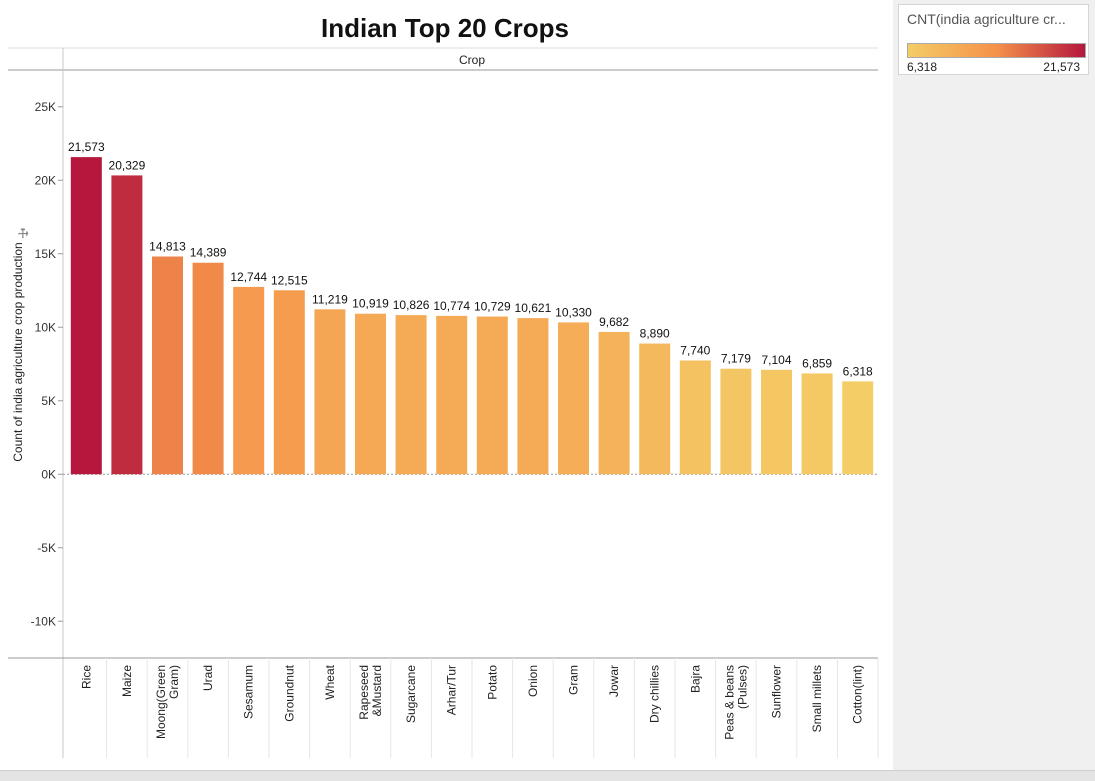 The width and height of the screenshot is (1095, 781). What do you see at coordinates (249, 692) in the screenshot?
I see `x-tick-label: Sesamum` at bounding box center [249, 692].